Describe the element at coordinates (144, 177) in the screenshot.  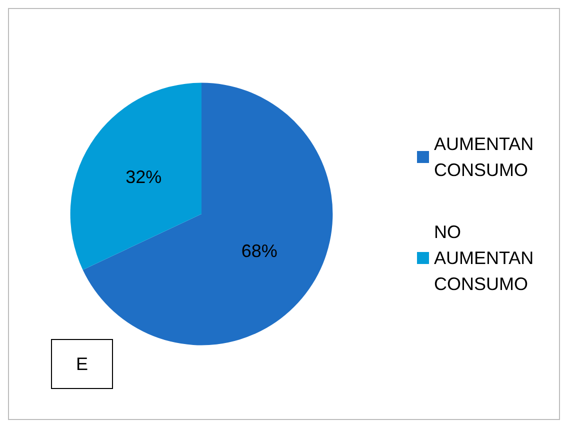
I see `data-label: 32%` at that location.